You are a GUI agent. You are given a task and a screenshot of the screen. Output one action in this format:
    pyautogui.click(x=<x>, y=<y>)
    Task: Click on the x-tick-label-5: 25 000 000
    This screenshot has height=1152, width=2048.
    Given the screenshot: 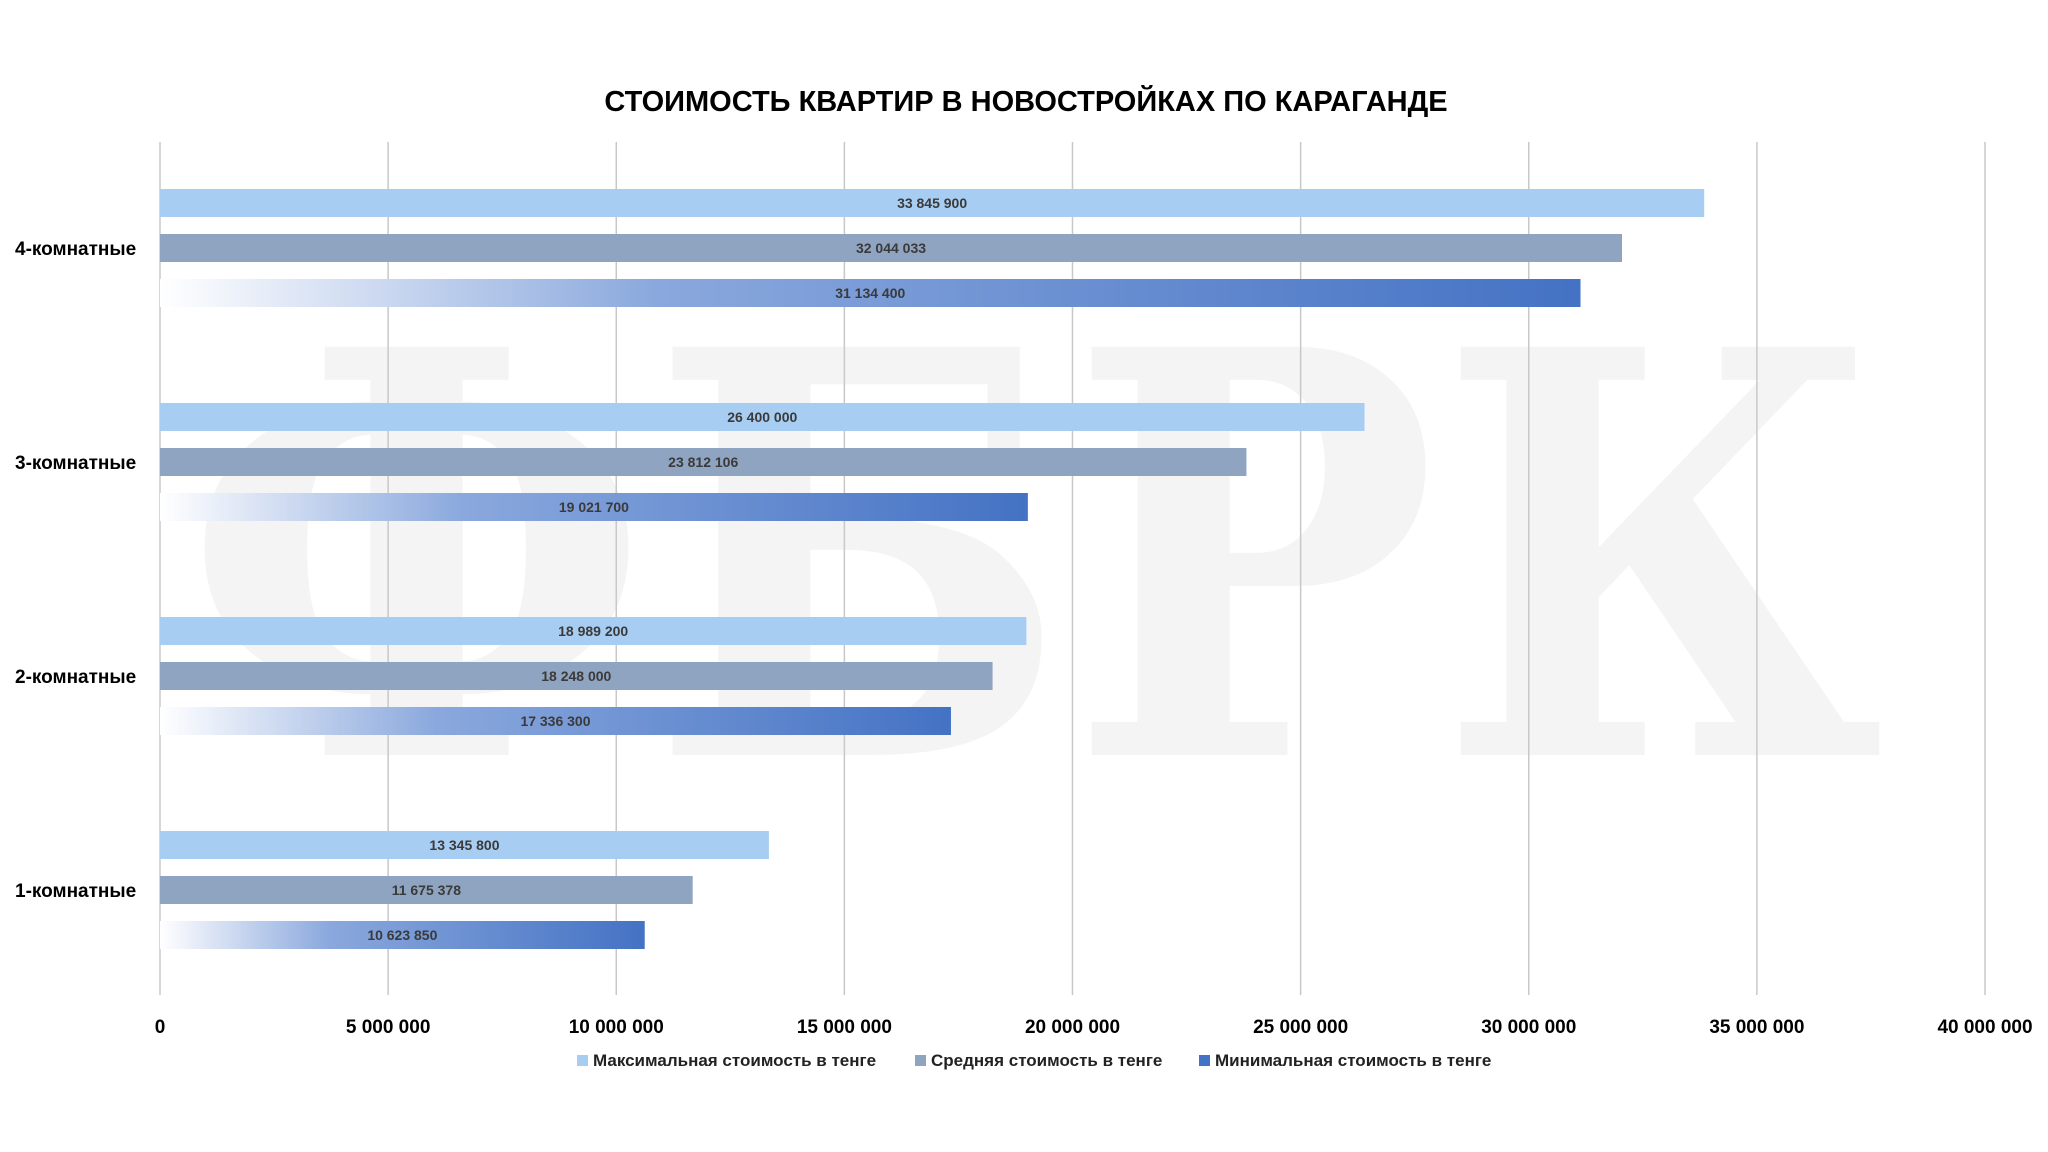 What is the action you would take?
    pyautogui.click(x=1300, y=1027)
    